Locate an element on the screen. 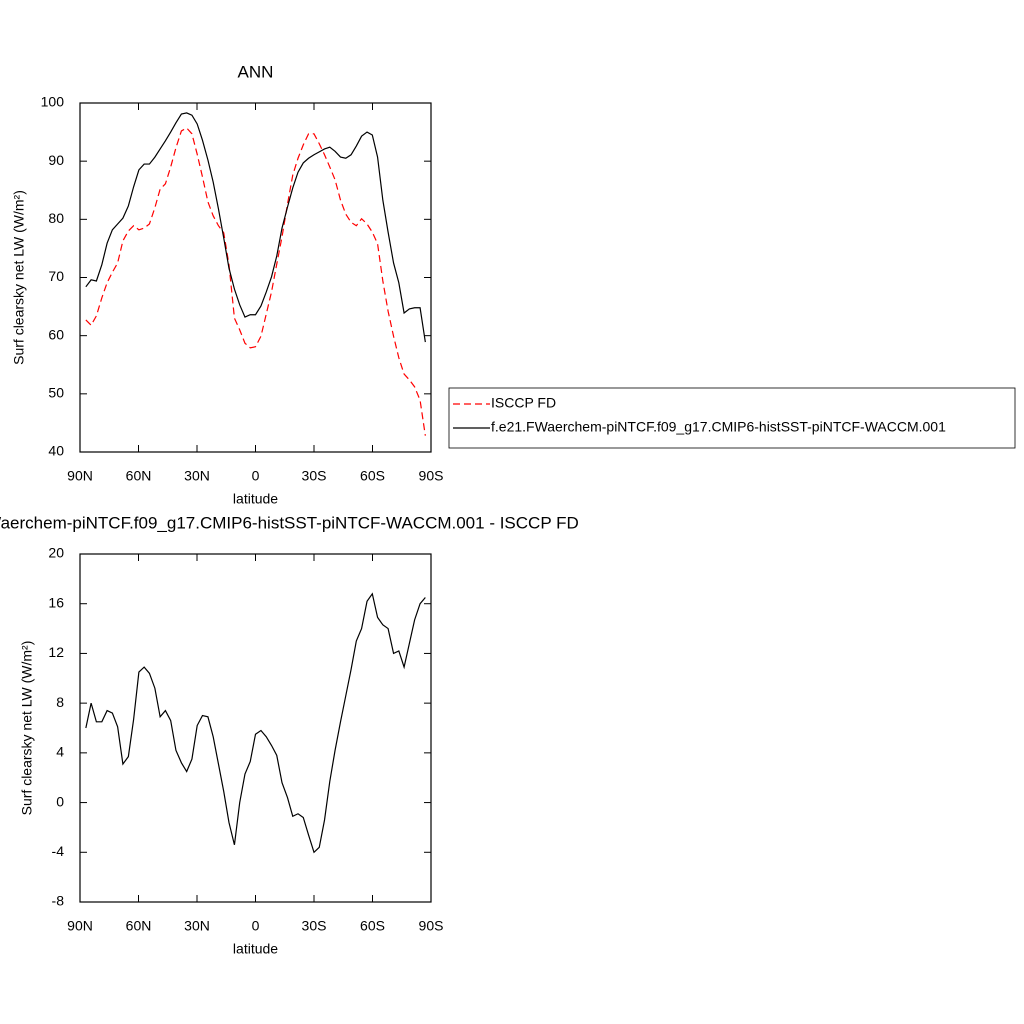 The height and width of the screenshot is (1024, 1024). legend-box is located at coordinates (732, 418).